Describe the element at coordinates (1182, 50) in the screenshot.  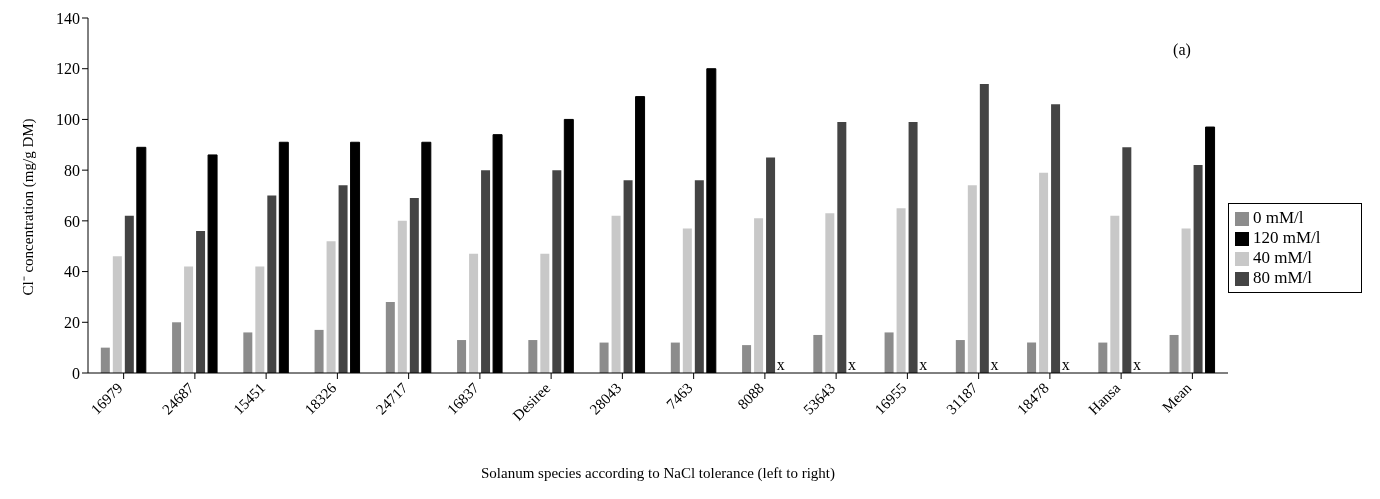
I see `annotation: (a)` at that location.